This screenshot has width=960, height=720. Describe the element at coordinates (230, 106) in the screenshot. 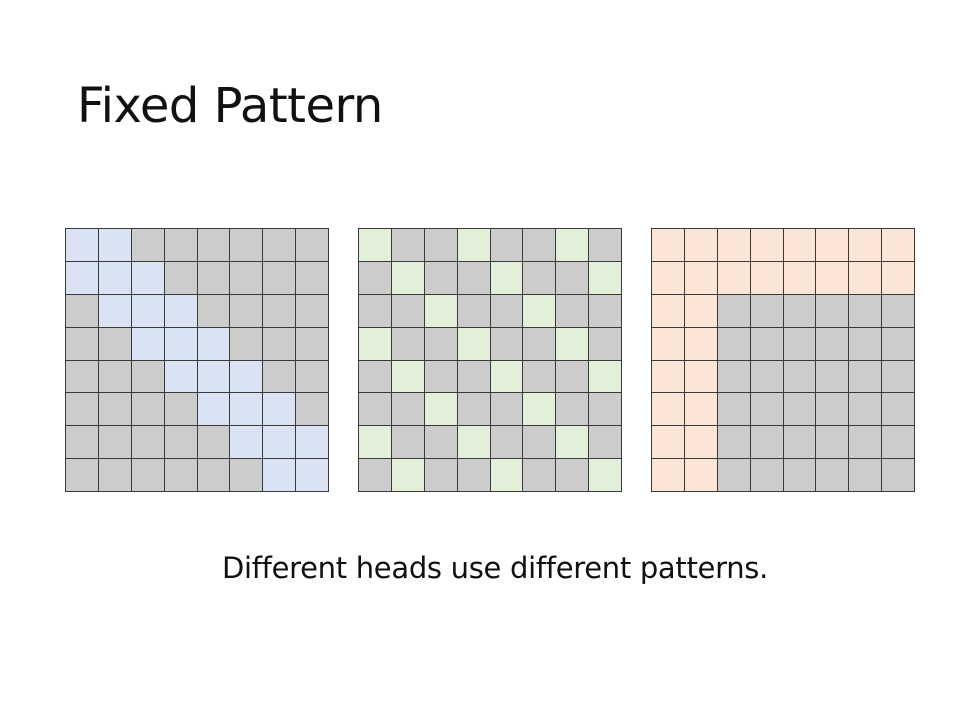

I see `slide-title: Fixed Pattern` at that location.